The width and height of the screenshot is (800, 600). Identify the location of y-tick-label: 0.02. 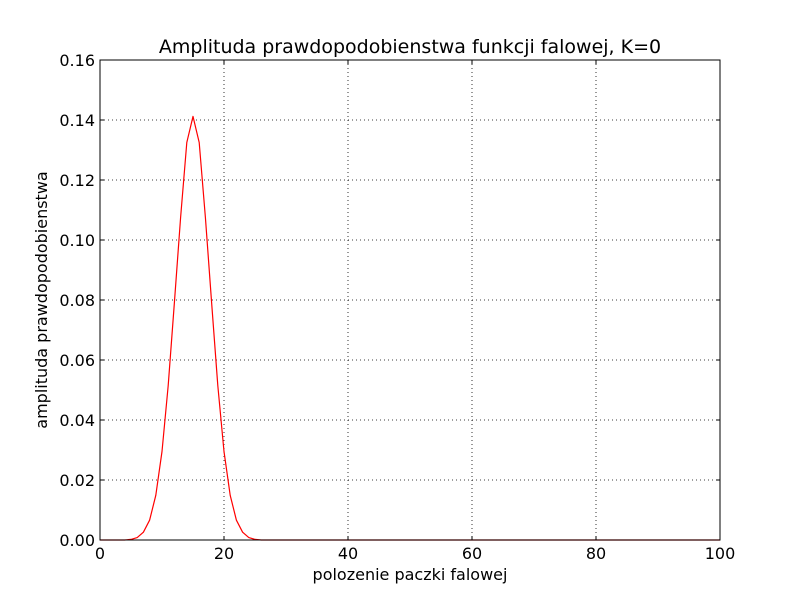
(77, 480).